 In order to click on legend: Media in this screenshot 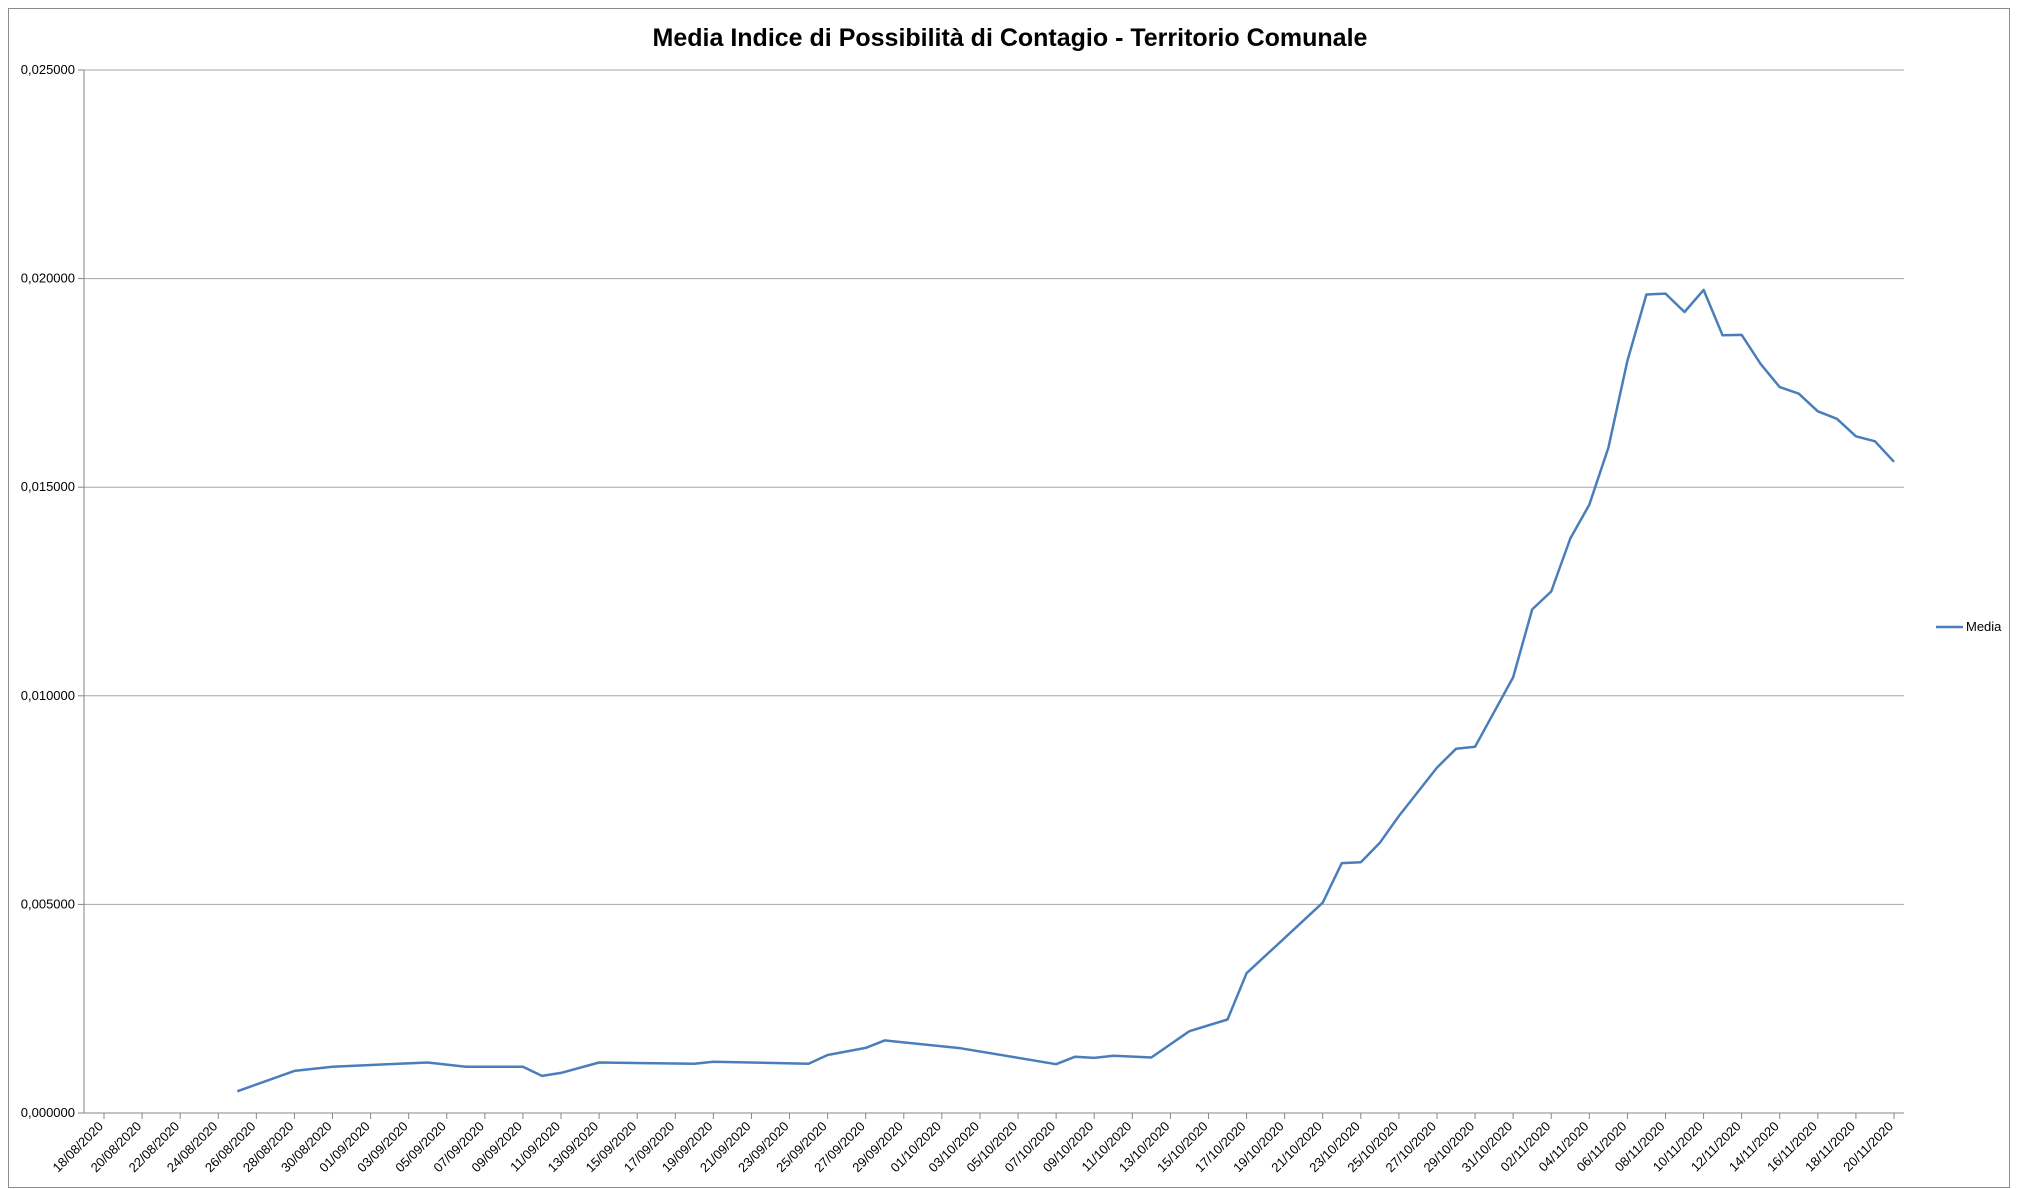, I will do `click(1969, 626)`.